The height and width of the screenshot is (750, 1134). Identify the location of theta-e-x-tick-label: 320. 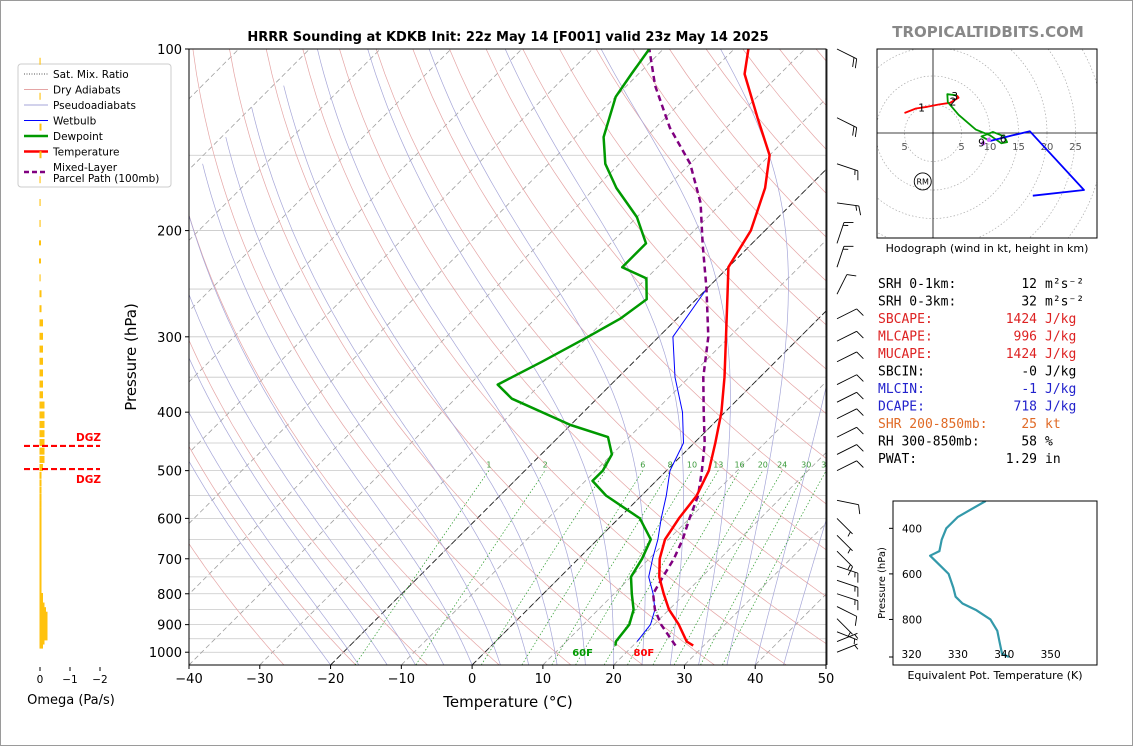
(912, 655).